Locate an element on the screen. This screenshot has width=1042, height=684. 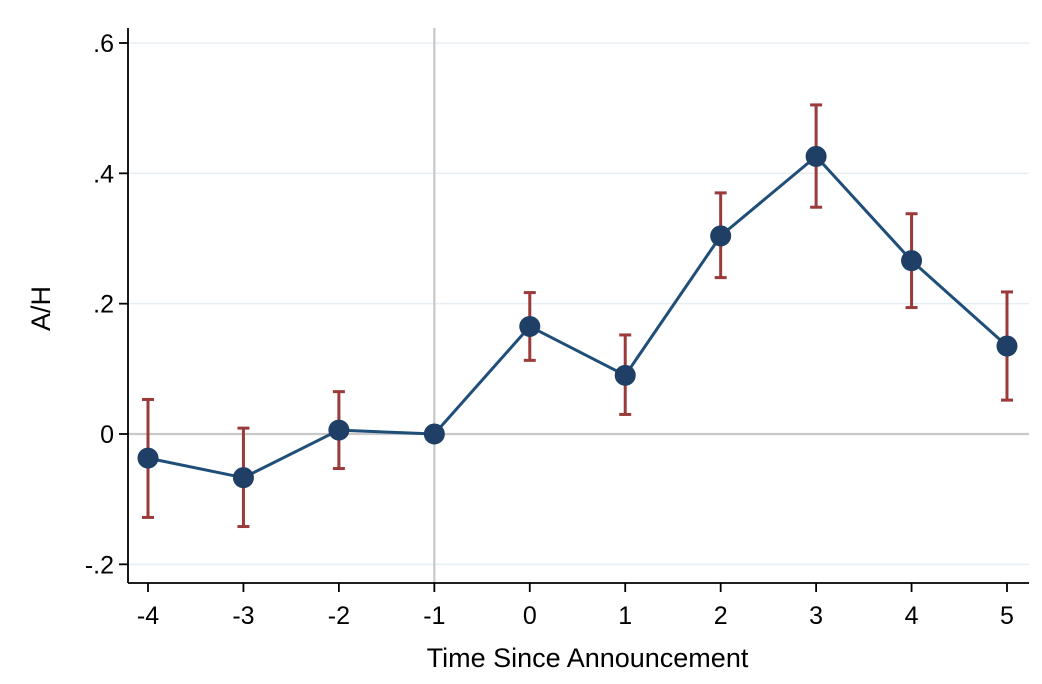
x-tick-label: 2 is located at coordinates (721, 616).